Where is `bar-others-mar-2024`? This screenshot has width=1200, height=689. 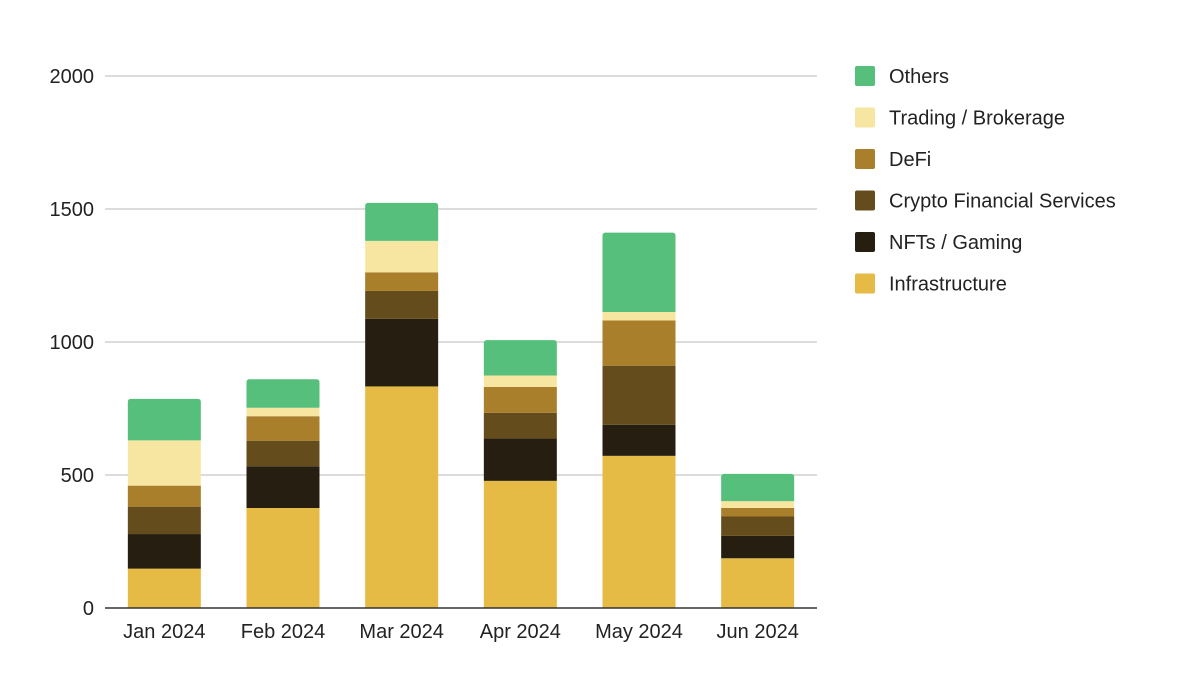 bar-others-mar-2024 is located at coordinates (402, 221).